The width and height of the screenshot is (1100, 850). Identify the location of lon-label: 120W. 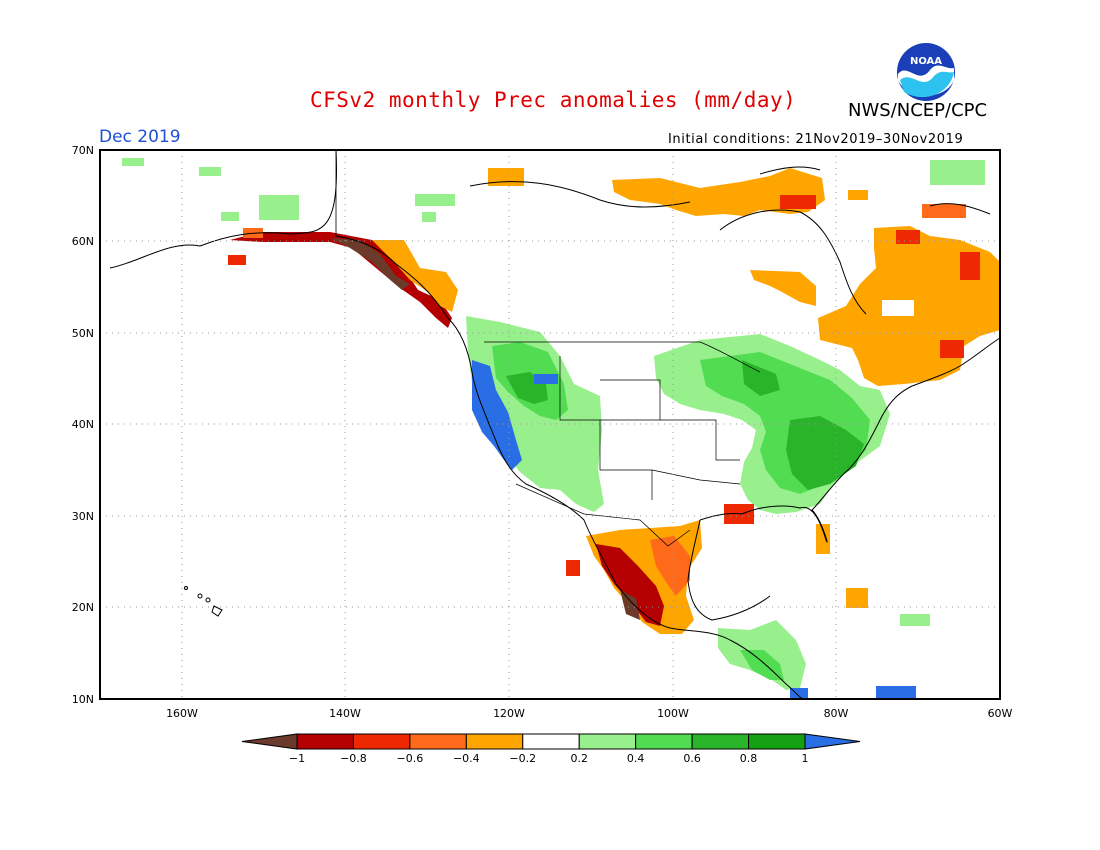
(509, 713).